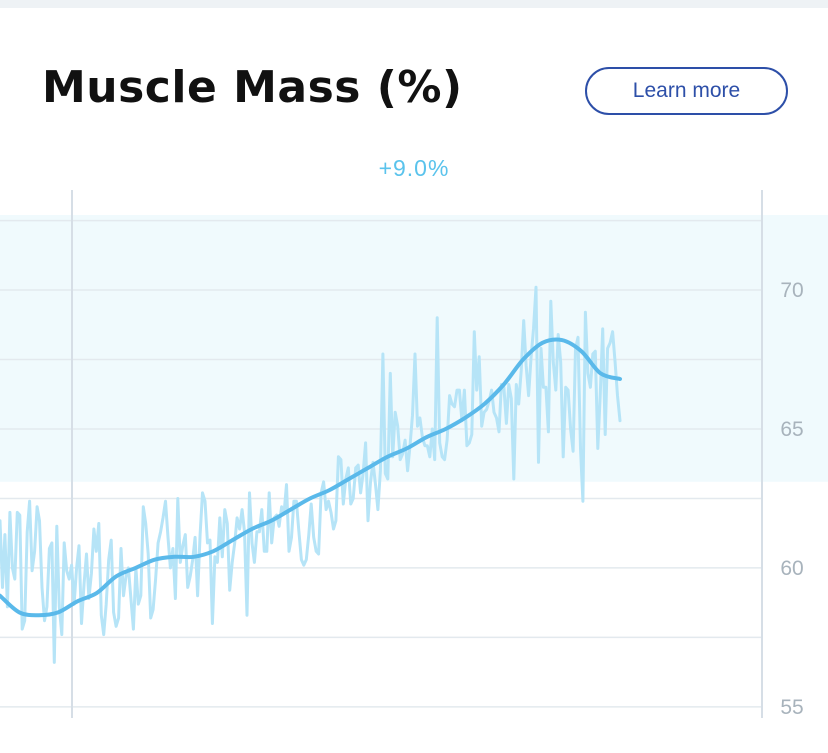 The width and height of the screenshot is (828, 753). Describe the element at coordinates (791, 568) in the screenshot. I see `y-tick-label: 60` at that location.